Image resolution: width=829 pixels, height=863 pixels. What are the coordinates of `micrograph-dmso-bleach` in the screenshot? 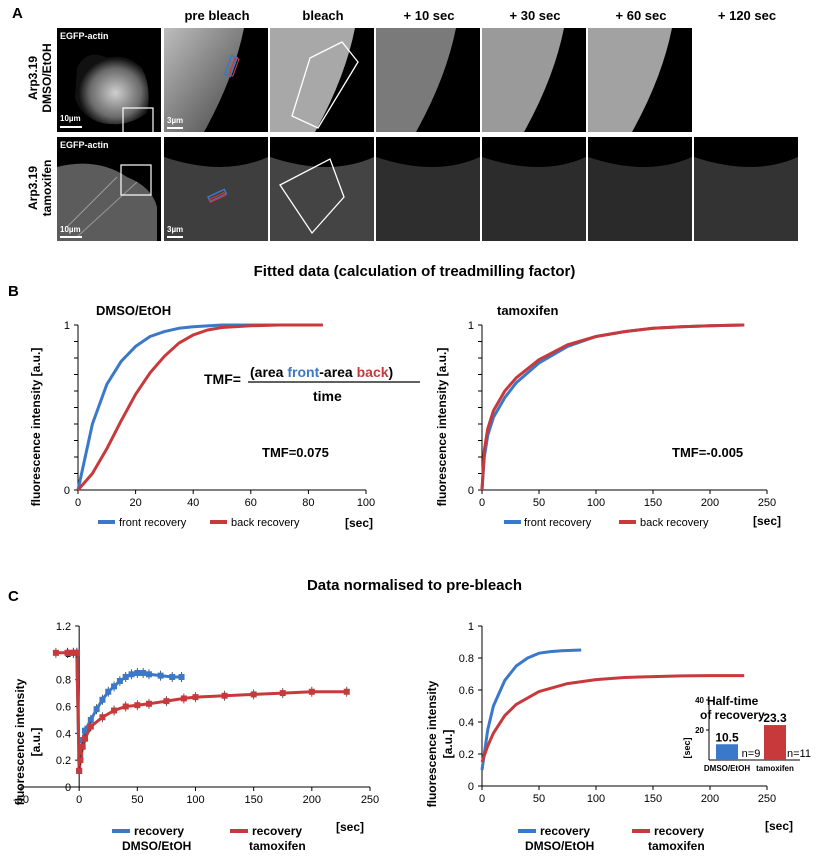 It's located at (322, 80).